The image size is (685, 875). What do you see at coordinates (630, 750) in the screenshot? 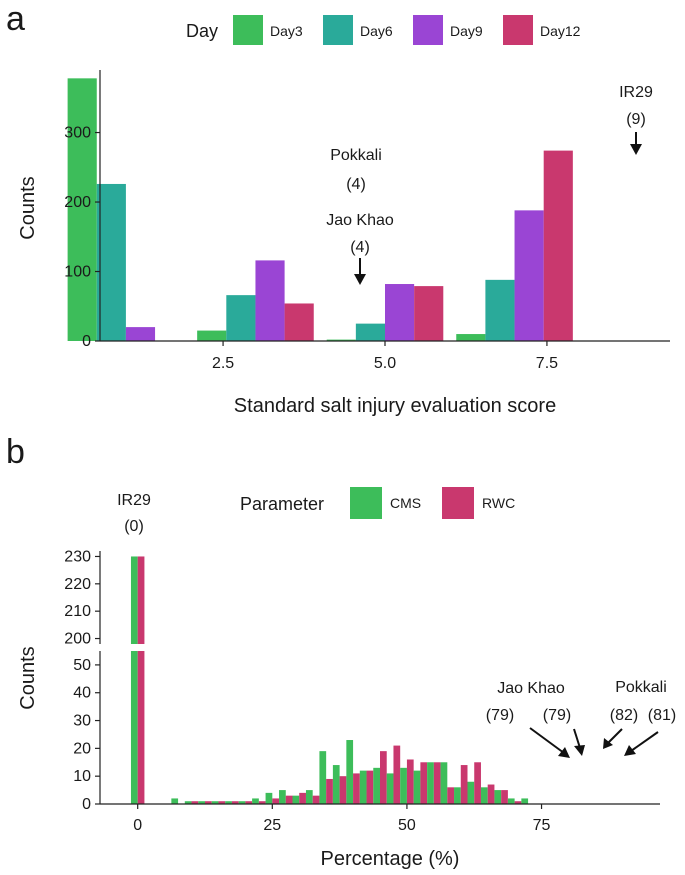
I see `annot-pokkali-b-arrowhead2` at bounding box center [630, 750].